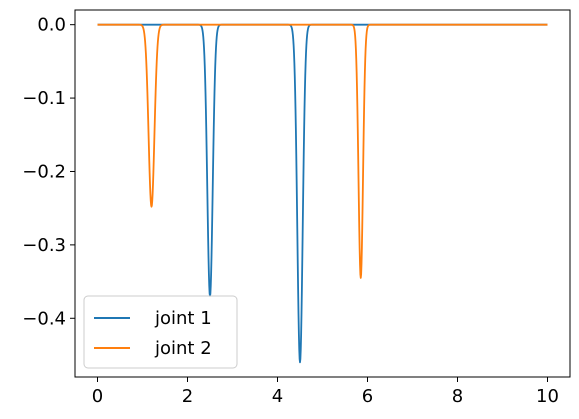 Image resolution: width=579 pixels, height=419 pixels. I want to click on y-tick-label: −0.2, so click(44, 171).